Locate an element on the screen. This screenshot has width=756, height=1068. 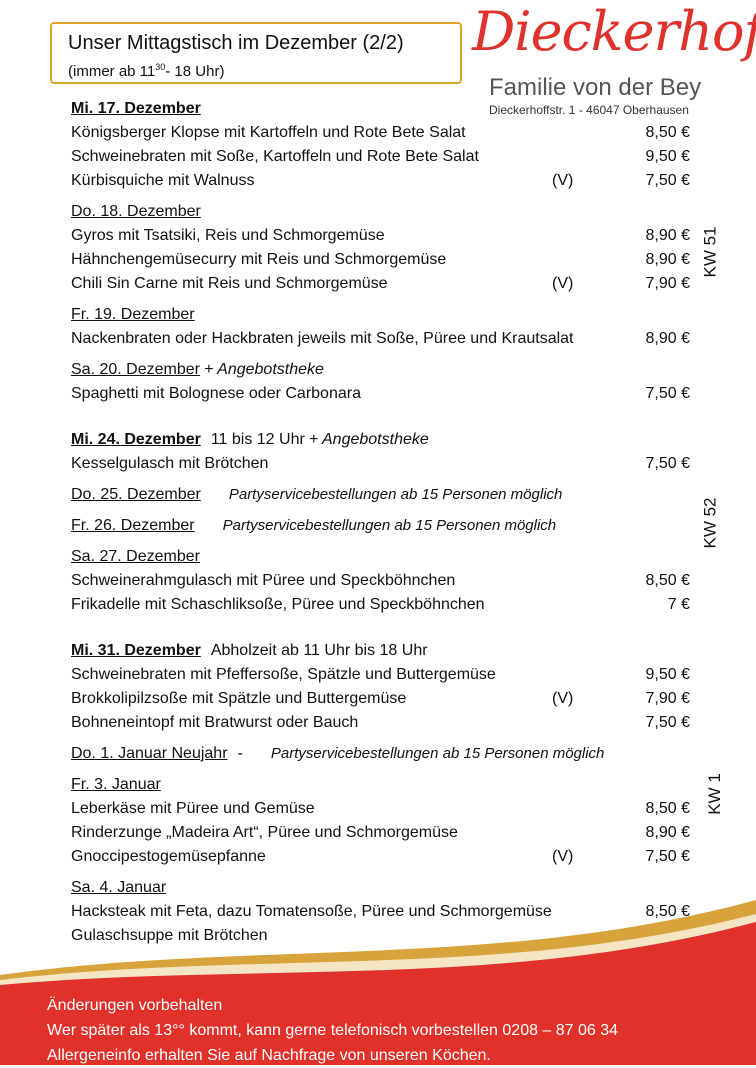
item-name: Gulaschsuppe mit Brötchen is located at coordinates (169, 935).